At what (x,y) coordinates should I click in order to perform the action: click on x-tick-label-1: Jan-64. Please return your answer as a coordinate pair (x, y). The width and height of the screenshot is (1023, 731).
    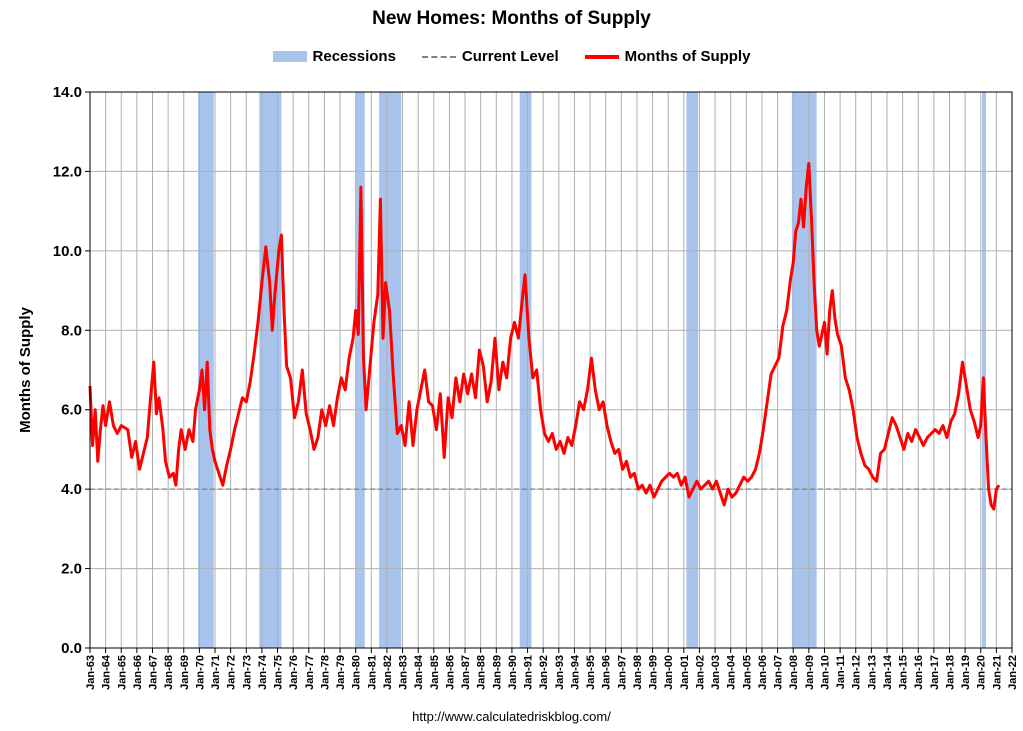
    Looking at the image, I should click on (107, 672).